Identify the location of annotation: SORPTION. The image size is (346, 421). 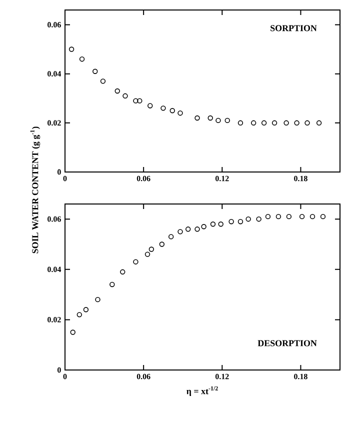
(293, 28).